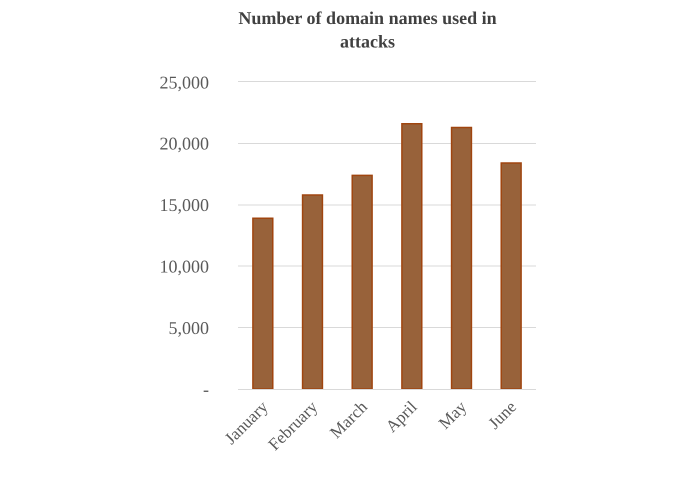 Image resolution: width=700 pixels, height=480 pixels. Describe the element at coordinates (184, 266) in the screenshot. I see `y-tick-label: 10,000` at that location.